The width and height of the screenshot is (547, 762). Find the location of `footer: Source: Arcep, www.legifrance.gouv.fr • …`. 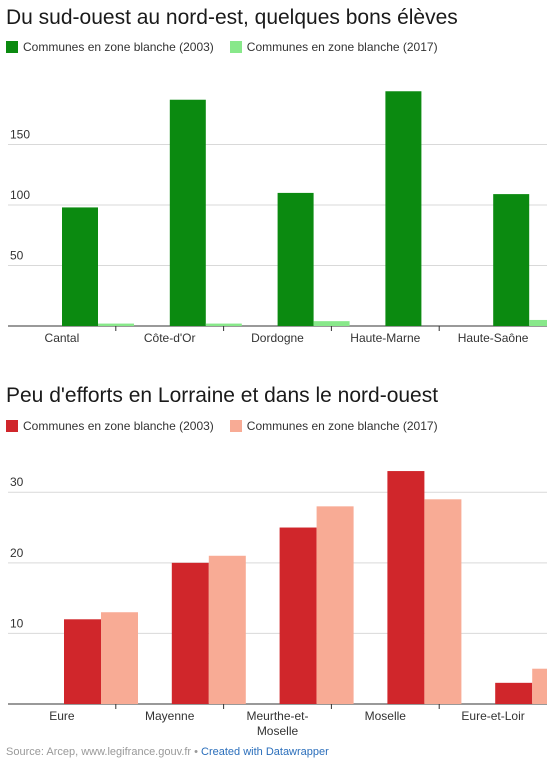

footer: Source: Arcep, www.legifrance.gouv.fr • … is located at coordinates (167, 752).